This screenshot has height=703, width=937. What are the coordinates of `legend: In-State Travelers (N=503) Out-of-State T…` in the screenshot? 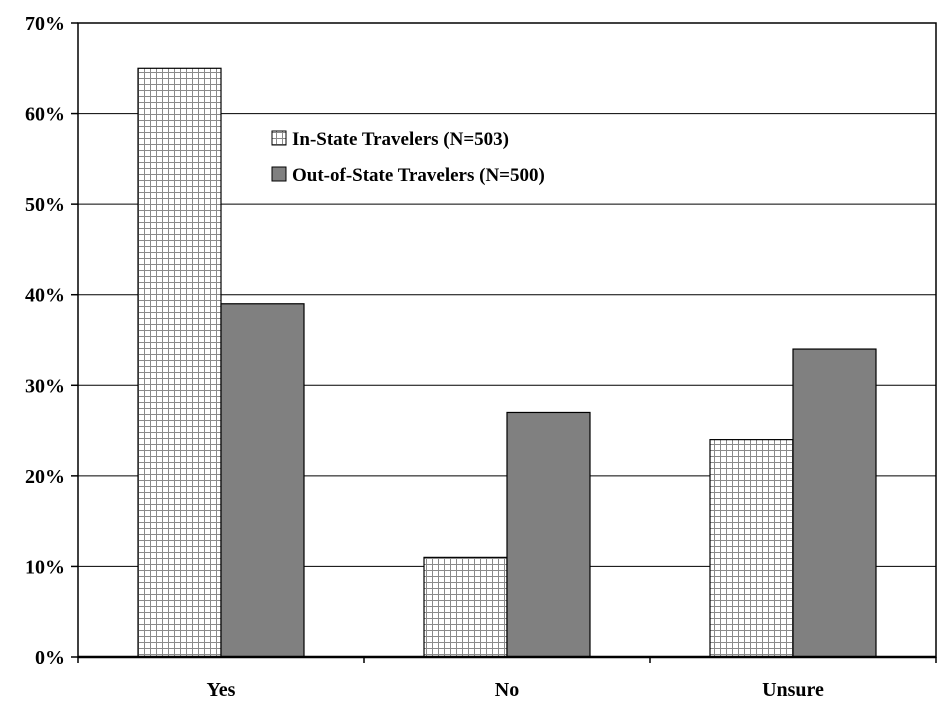 It's located at (408, 157).